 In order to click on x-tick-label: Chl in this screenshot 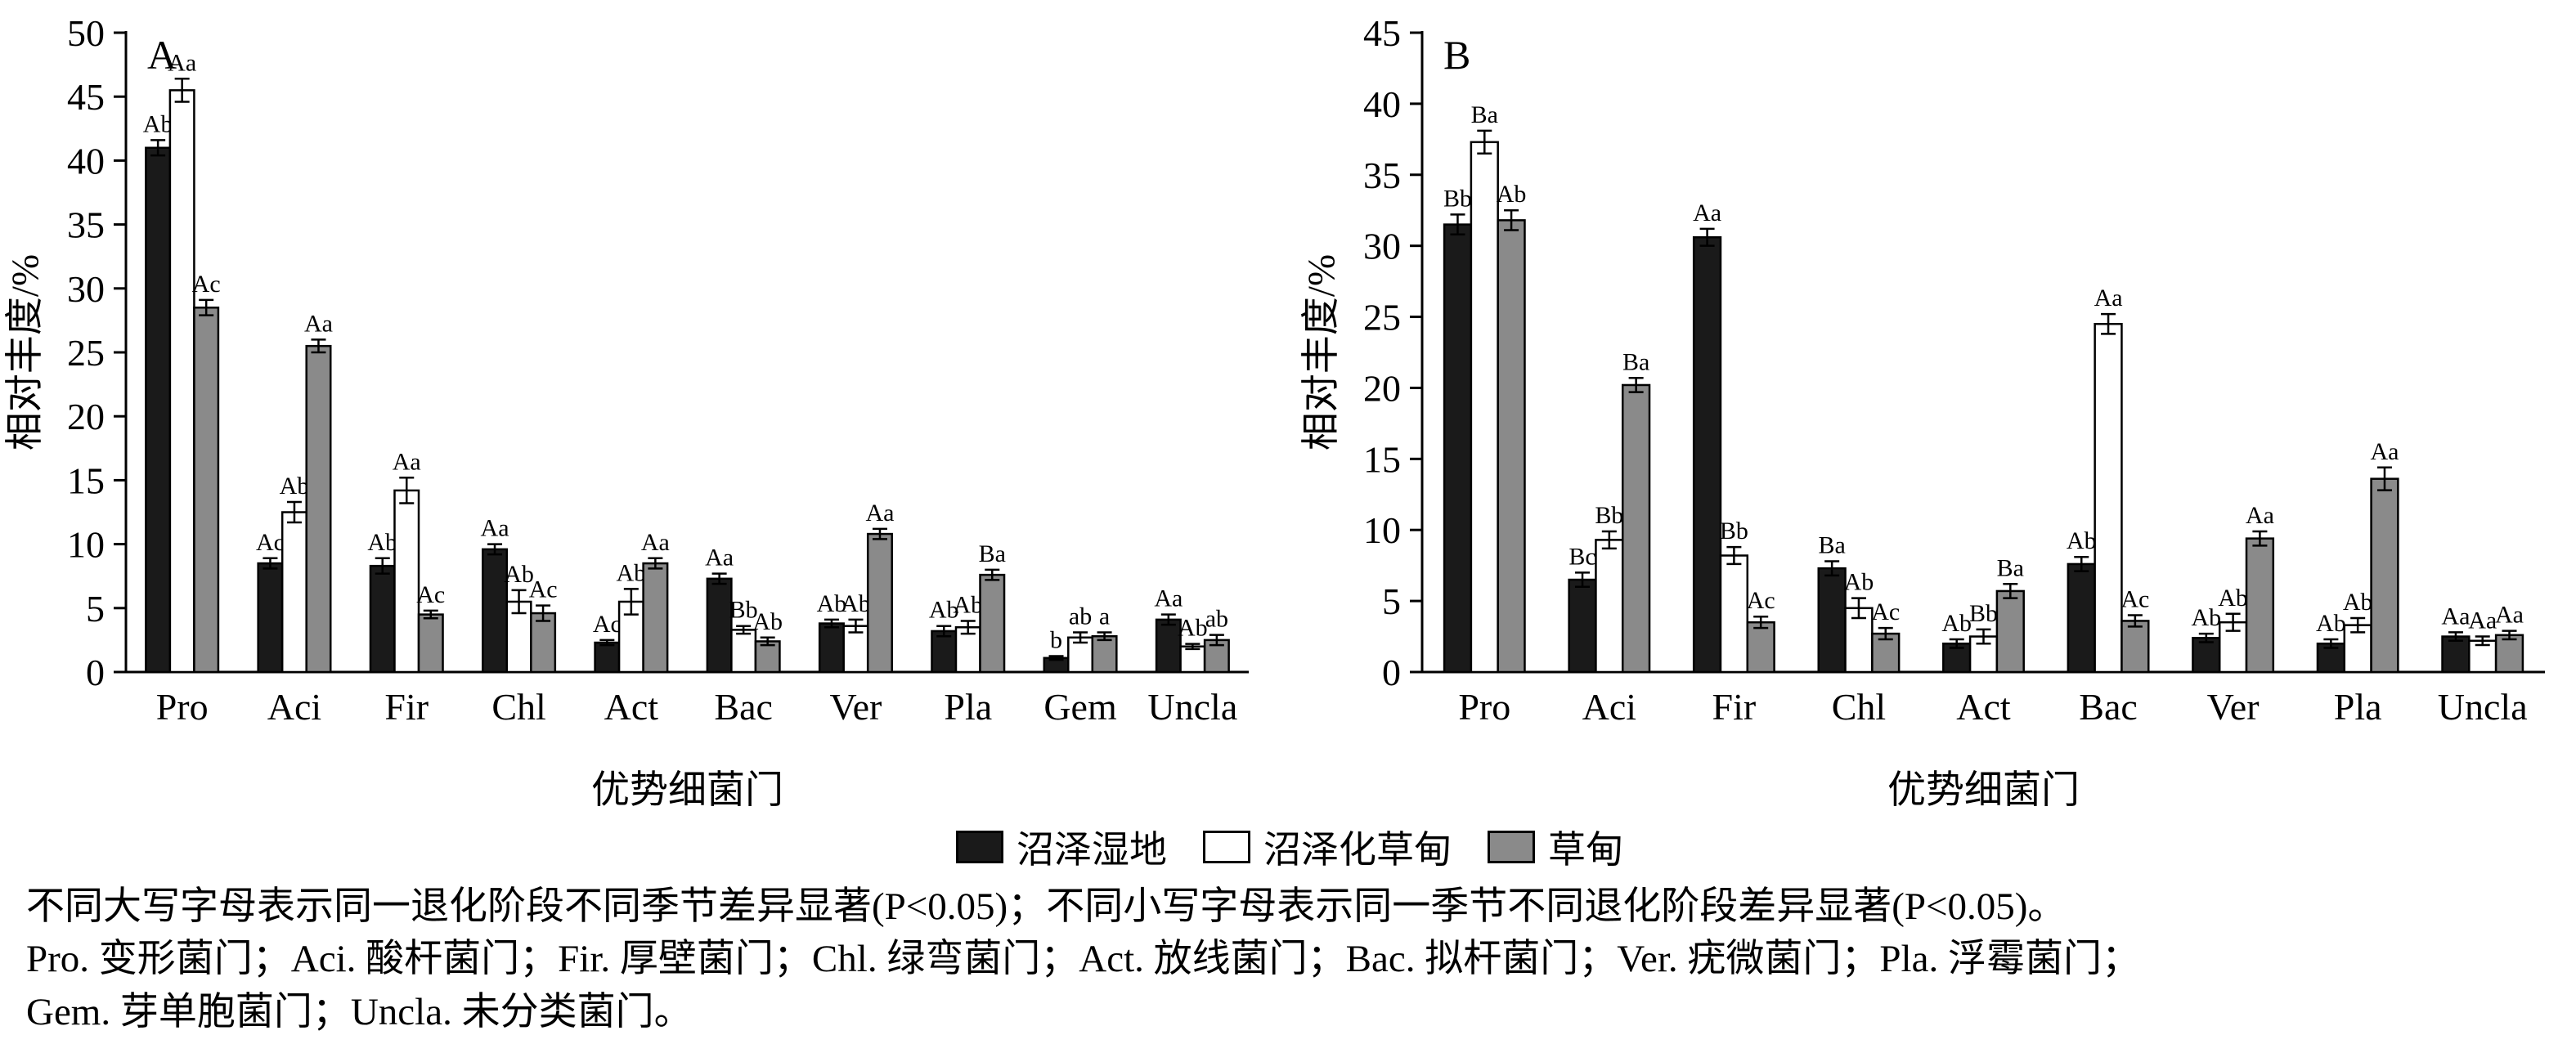, I will do `click(518, 707)`.